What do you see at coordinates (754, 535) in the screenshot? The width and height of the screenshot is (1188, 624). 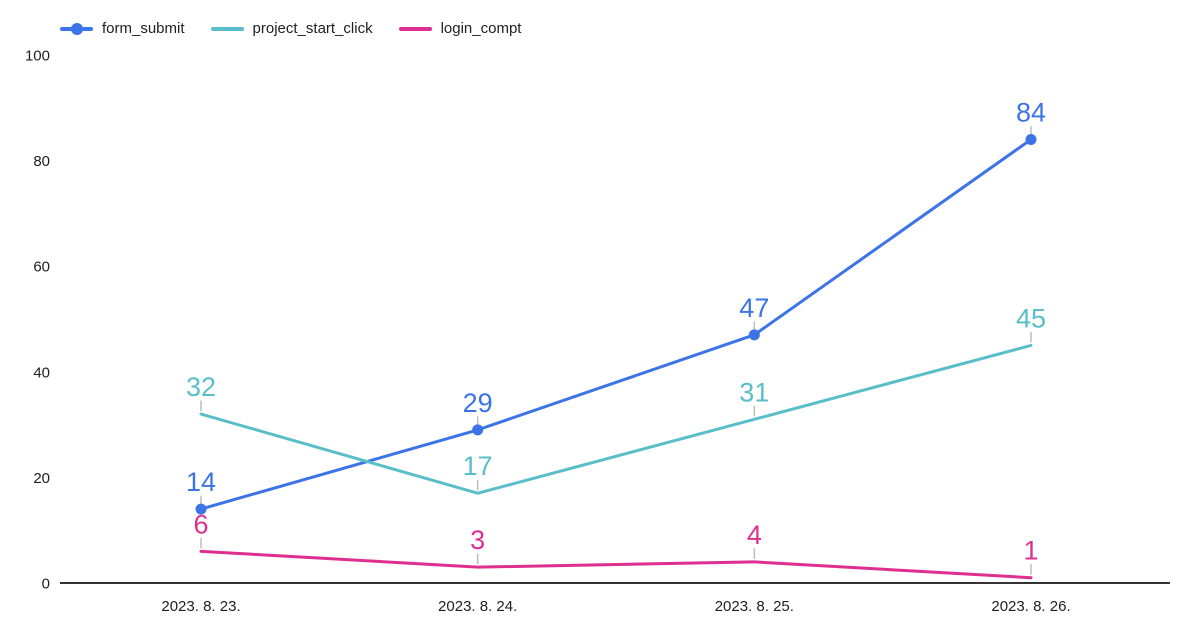 I see `data-value-label-login_compt: 4` at bounding box center [754, 535].